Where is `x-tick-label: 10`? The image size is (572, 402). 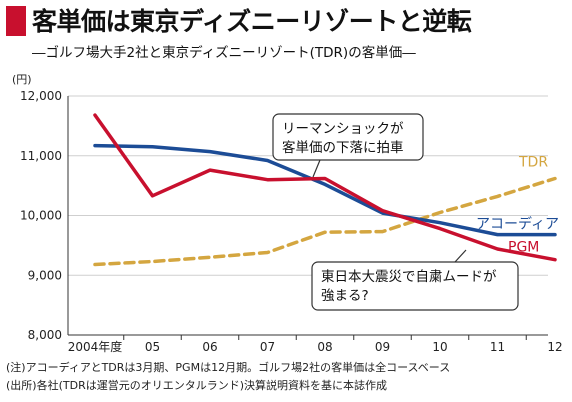
x-tick-label: 10 is located at coordinates (439, 347).